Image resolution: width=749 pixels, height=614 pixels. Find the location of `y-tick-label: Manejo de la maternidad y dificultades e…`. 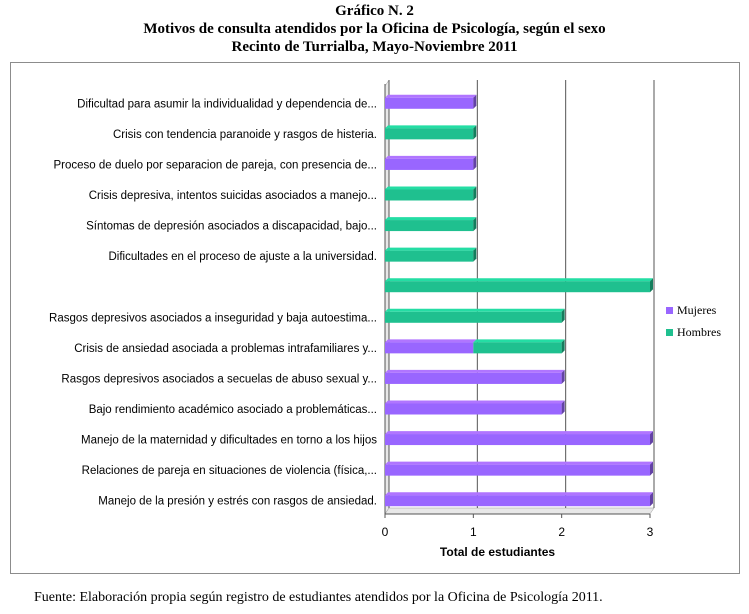

y-tick-label: Manejo de la maternidad y dificultades e… is located at coordinates (229, 441).